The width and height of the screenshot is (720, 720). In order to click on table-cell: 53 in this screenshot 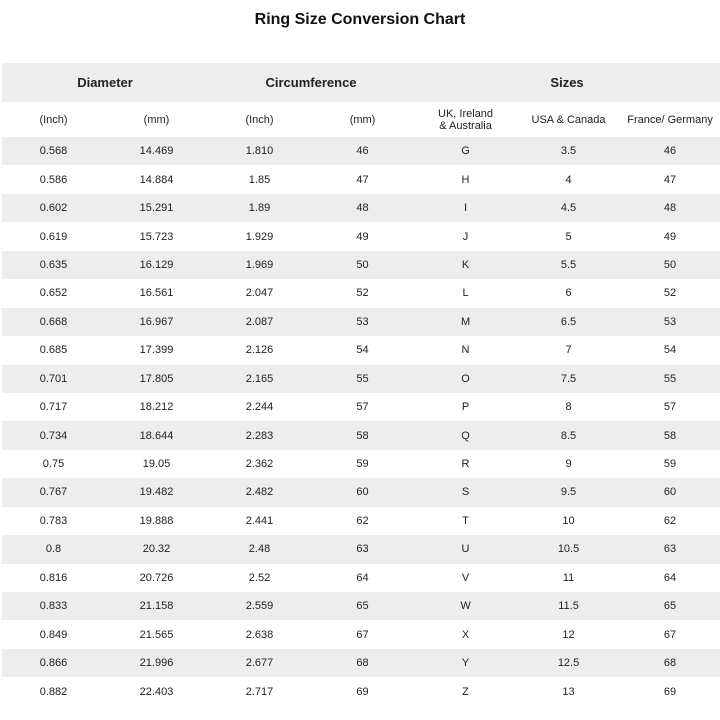, I will do `click(363, 322)`.